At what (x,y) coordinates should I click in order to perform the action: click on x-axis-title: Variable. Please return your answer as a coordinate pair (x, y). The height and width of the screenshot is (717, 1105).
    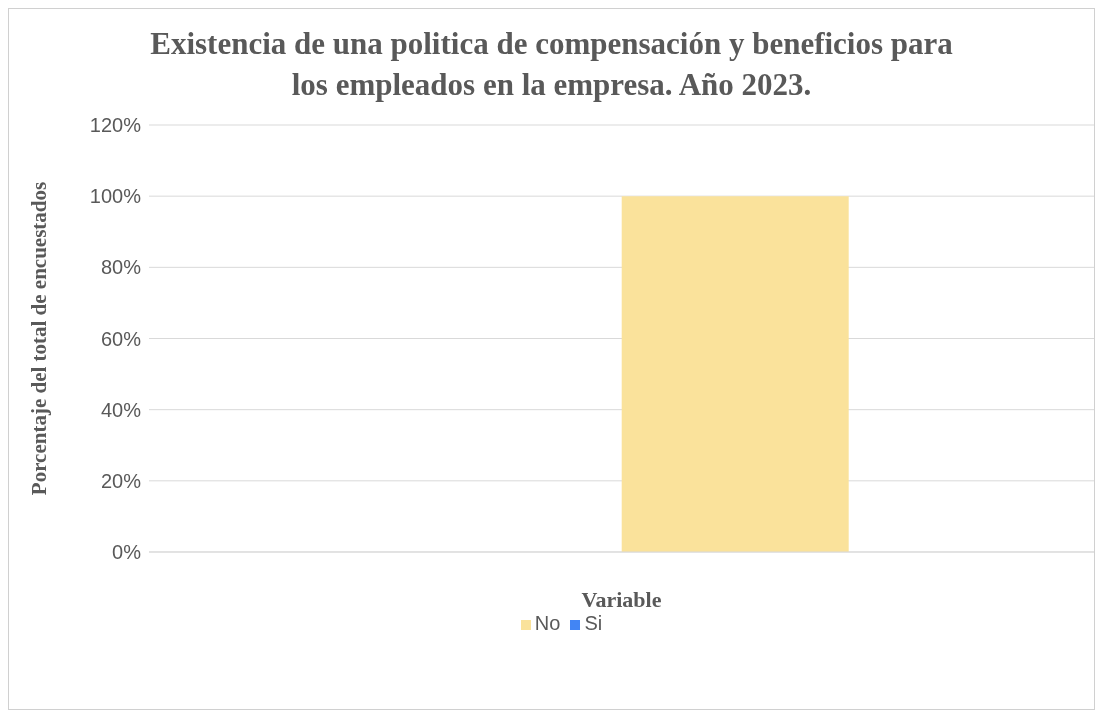
    Looking at the image, I should click on (621, 599).